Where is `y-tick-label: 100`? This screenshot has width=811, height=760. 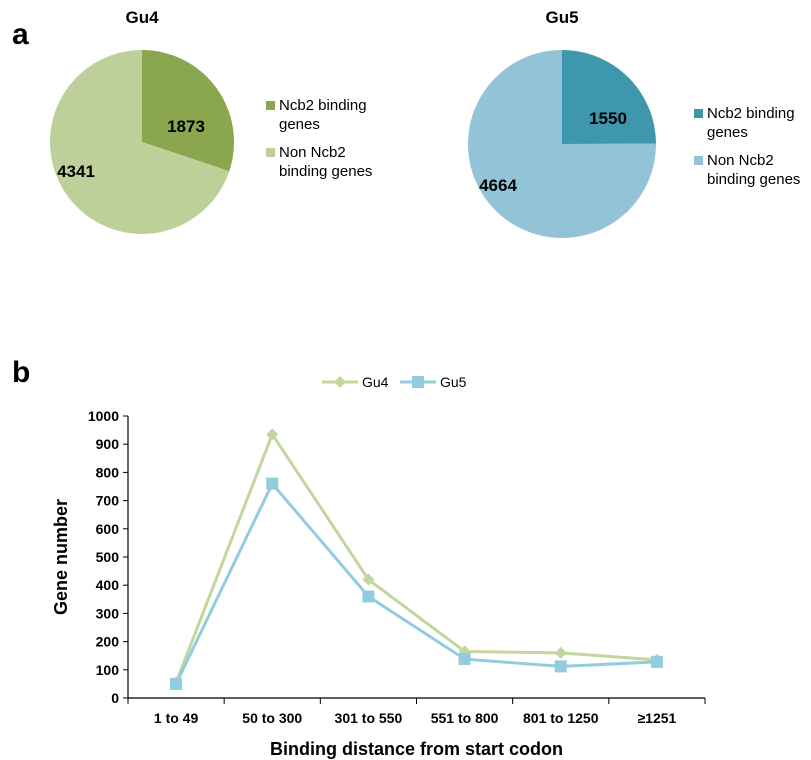 y-tick-label: 100 is located at coordinates (108, 670).